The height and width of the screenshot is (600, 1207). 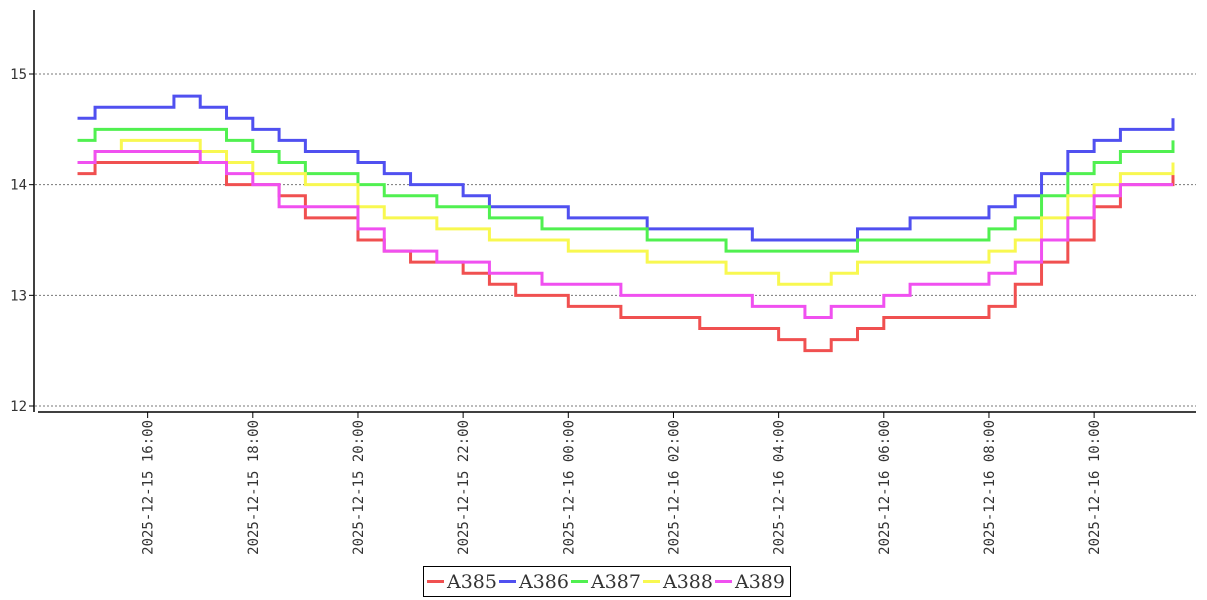 I want to click on legend-item-a386: A386, so click(x=534, y=582).